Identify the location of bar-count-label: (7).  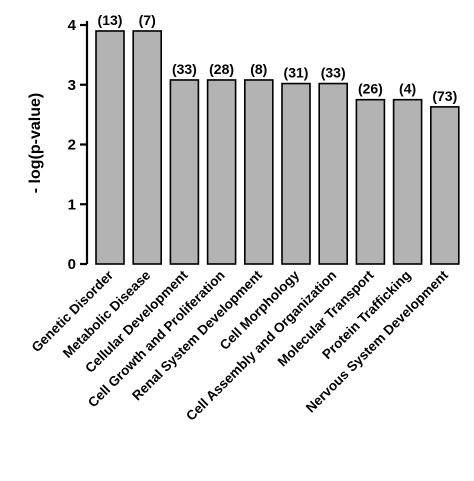
(147, 20).